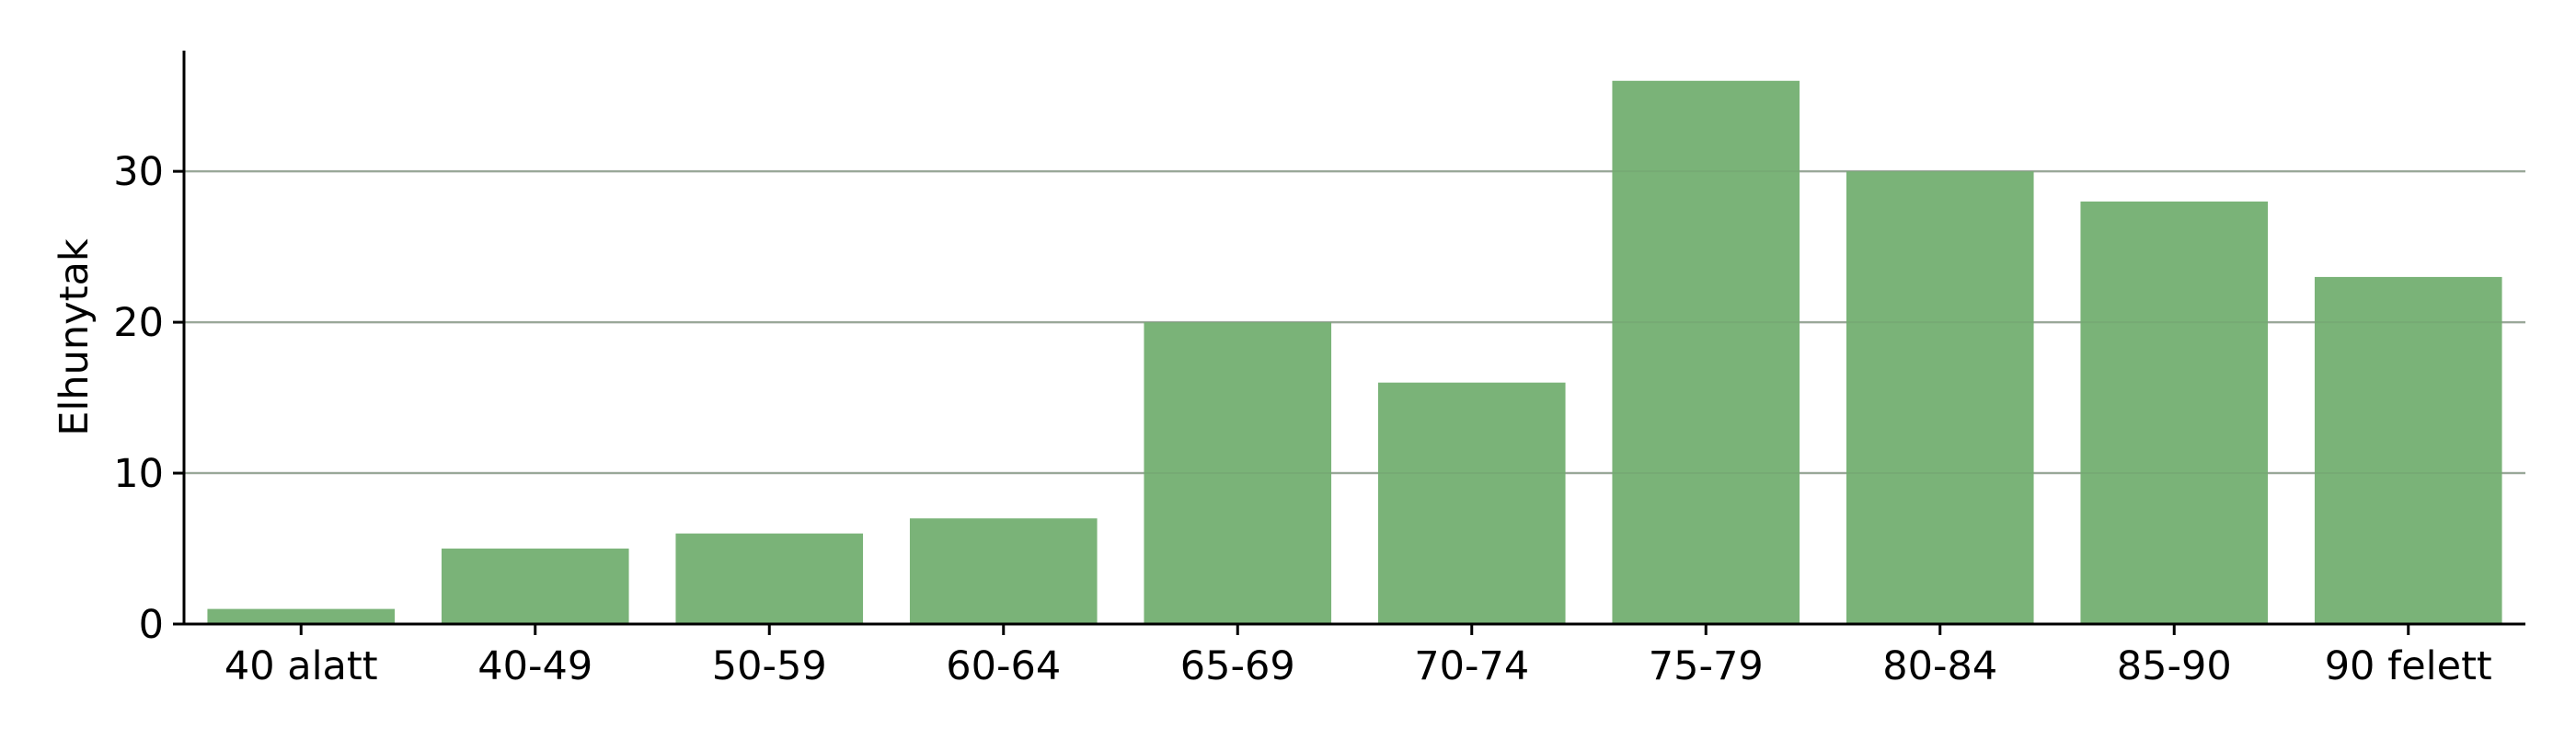  What do you see at coordinates (2408, 666) in the screenshot?
I see `x-tick-label: 90 felett` at bounding box center [2408, 666].